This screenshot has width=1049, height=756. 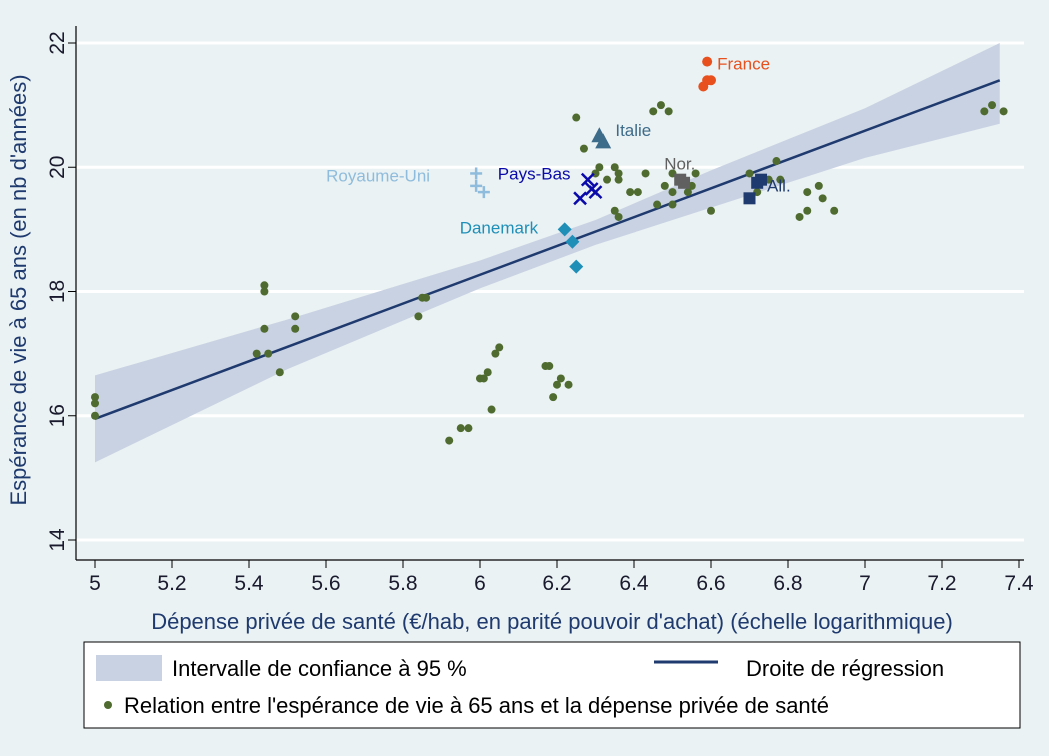 I want to click on label-all-: All., so click(x=779, y=186).